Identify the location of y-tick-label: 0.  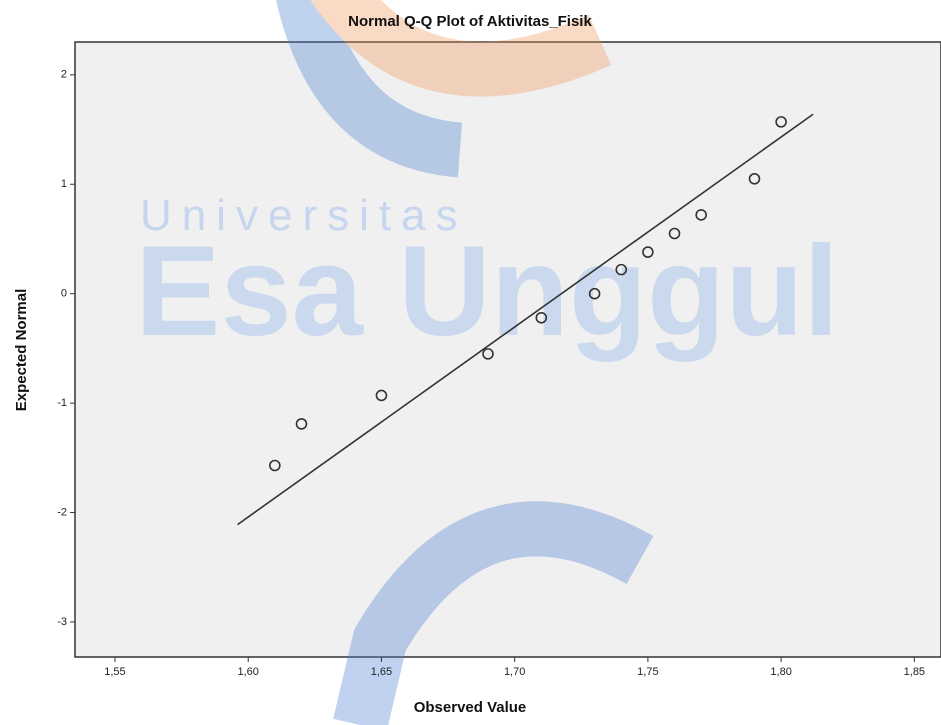
(64, 294).